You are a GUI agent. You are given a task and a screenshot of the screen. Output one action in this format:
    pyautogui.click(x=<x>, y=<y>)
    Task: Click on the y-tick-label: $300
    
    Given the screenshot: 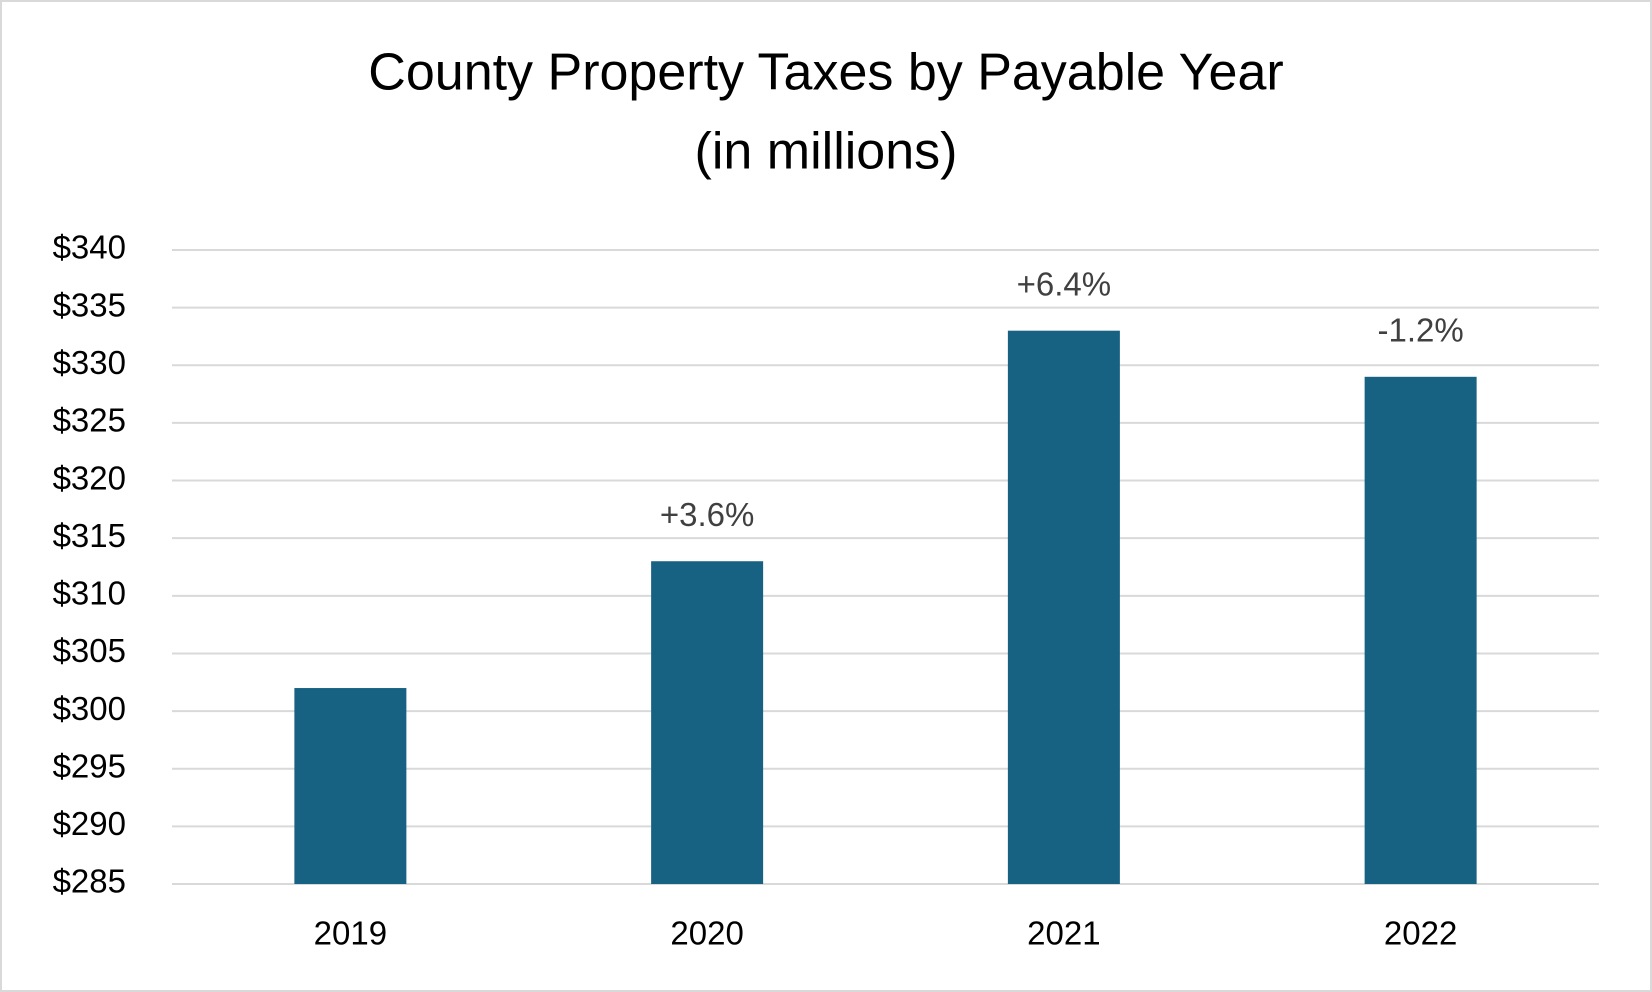 What is the action you would take?
    pyautogui.click(x=89, y=708)
    